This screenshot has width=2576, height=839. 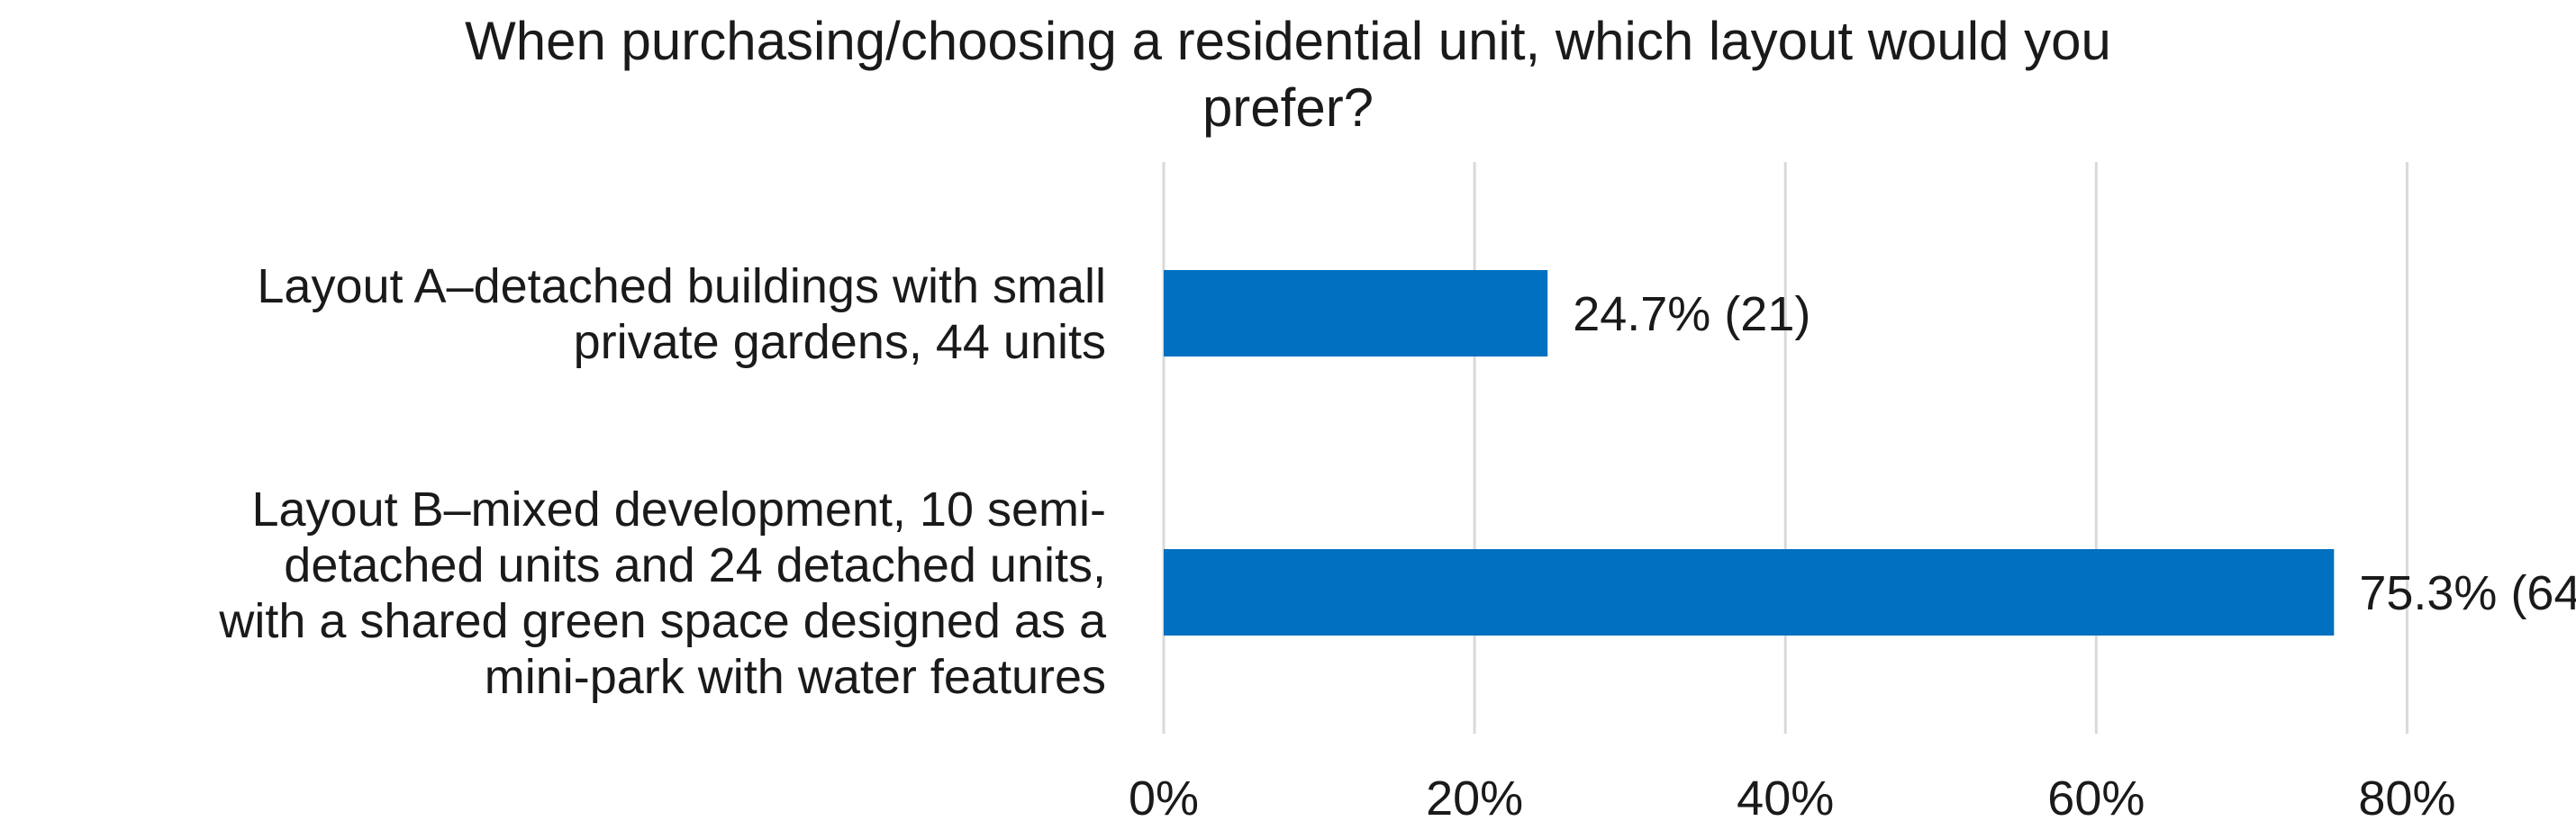 I want to click on x-tick-label: 80%, so click(x=2406, y=798).